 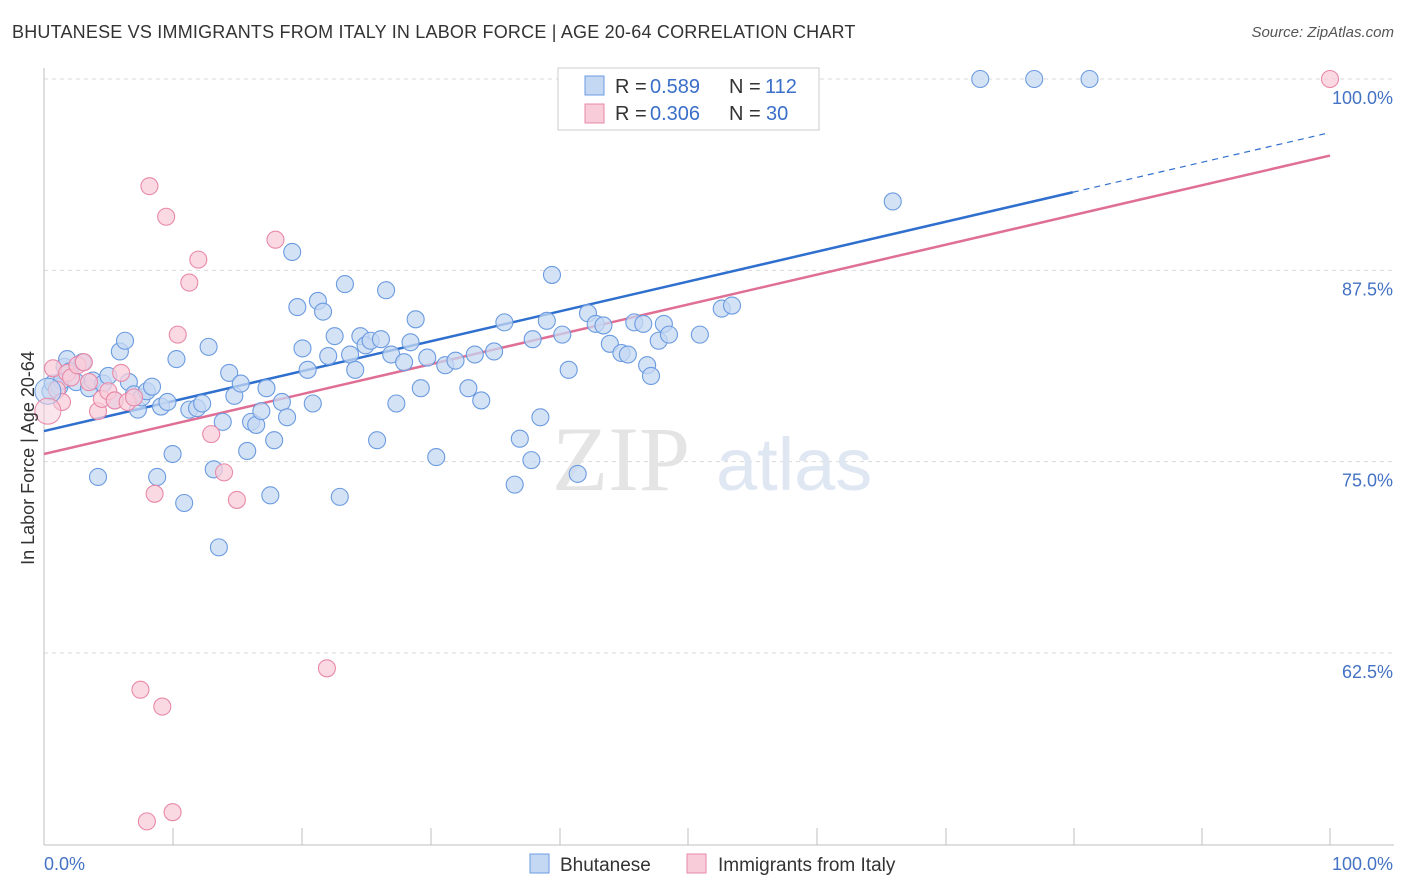 What do you see at coordinates (718, 851) in the screenshot?
I see `x-tick-labels: 0.0% 100.0%` at bounding box center [718, 851].